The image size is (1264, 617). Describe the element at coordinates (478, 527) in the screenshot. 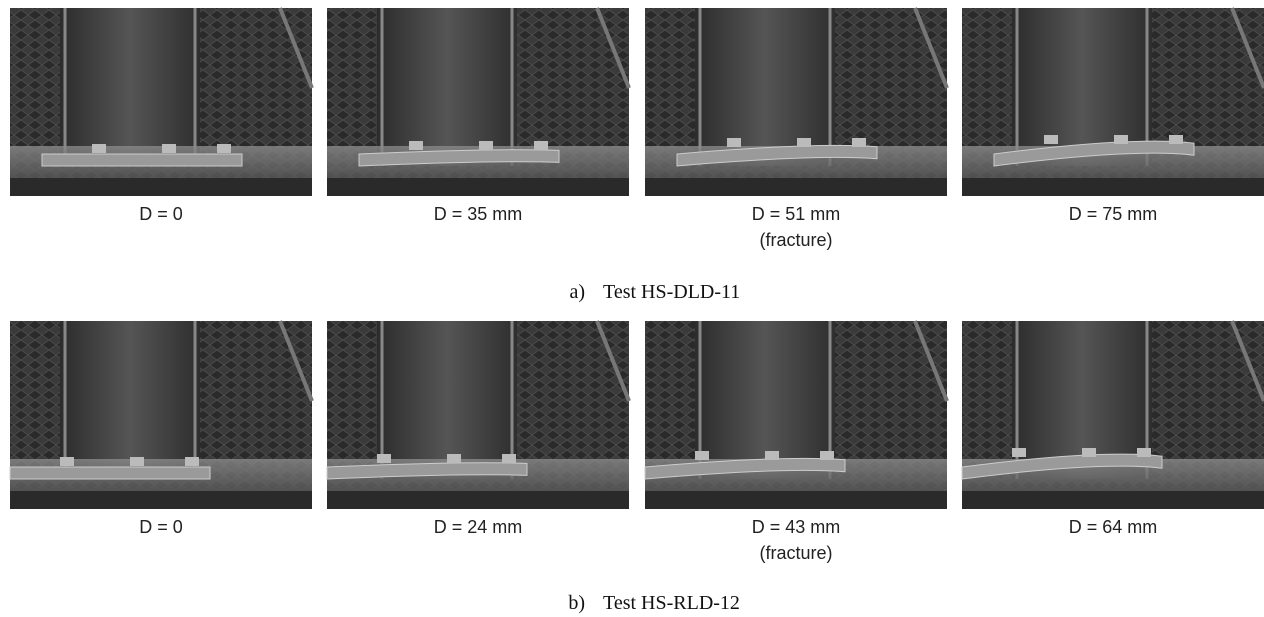

I see `panel-label: D = 24 mm` at that location.